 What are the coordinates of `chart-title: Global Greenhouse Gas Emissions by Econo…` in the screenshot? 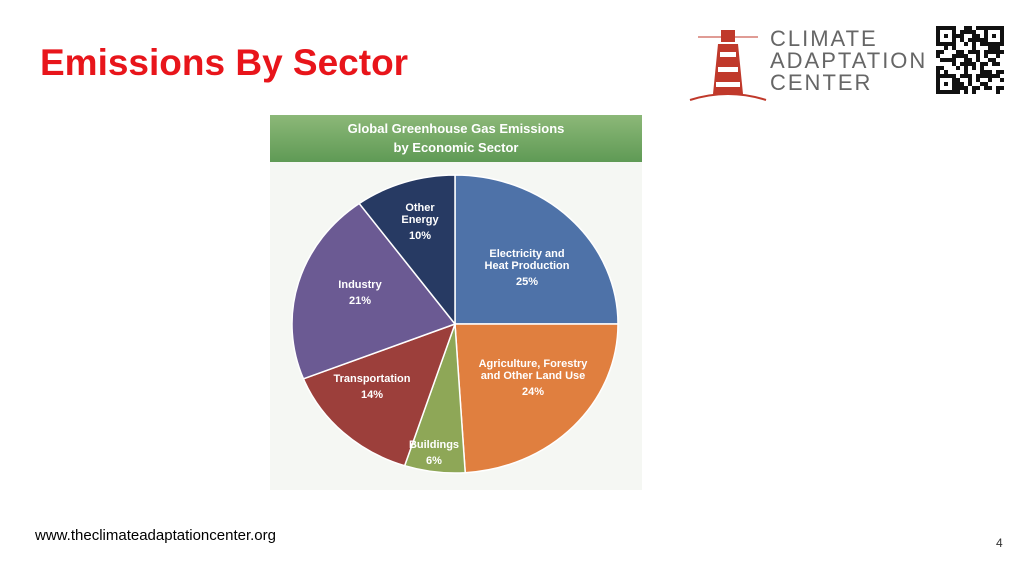 It's located at (456, 138).